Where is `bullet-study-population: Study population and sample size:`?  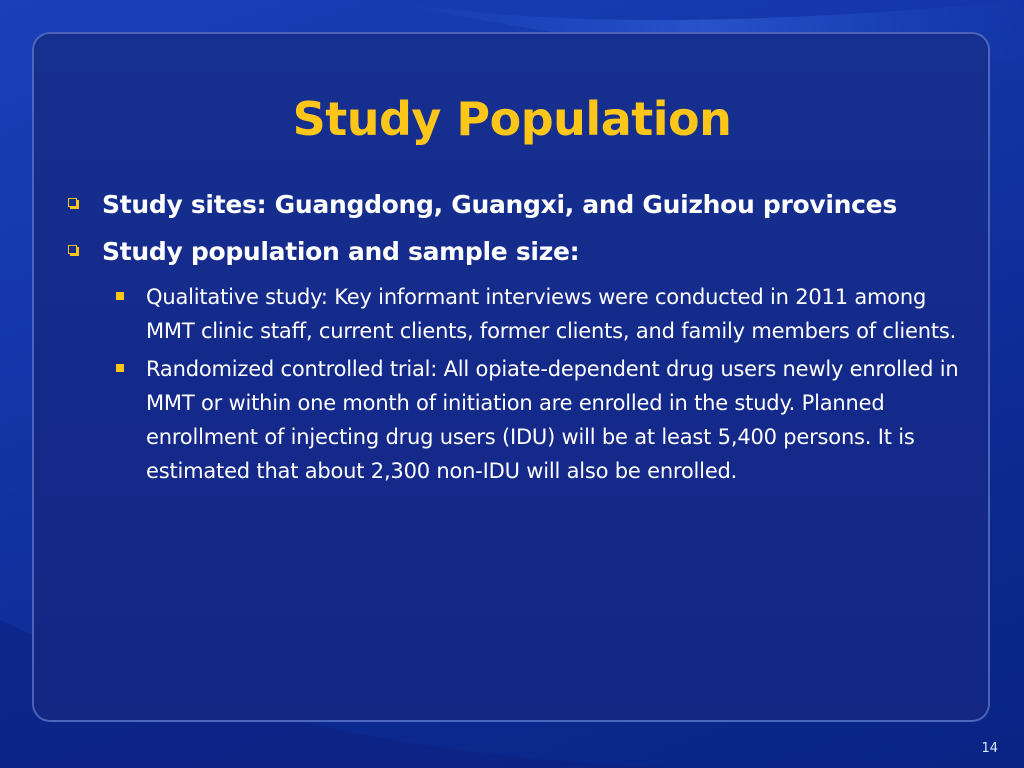
bullet-study-population: Study population and sample size: is located at coordinates (514, 251).